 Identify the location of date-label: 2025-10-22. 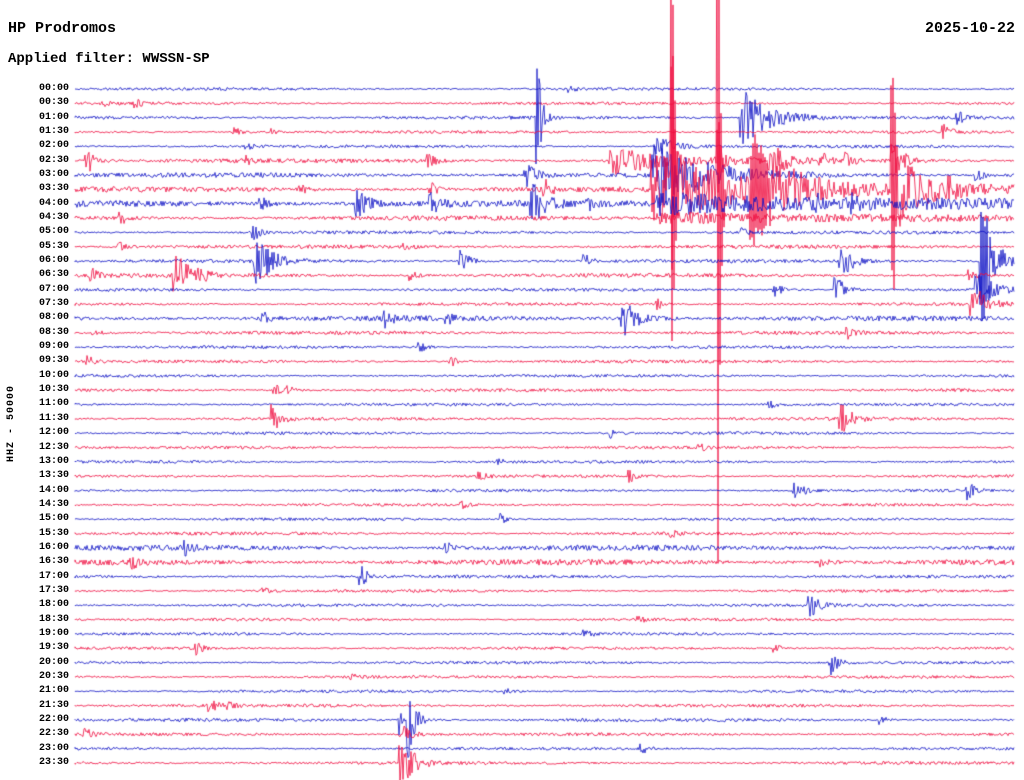
(969, 28).